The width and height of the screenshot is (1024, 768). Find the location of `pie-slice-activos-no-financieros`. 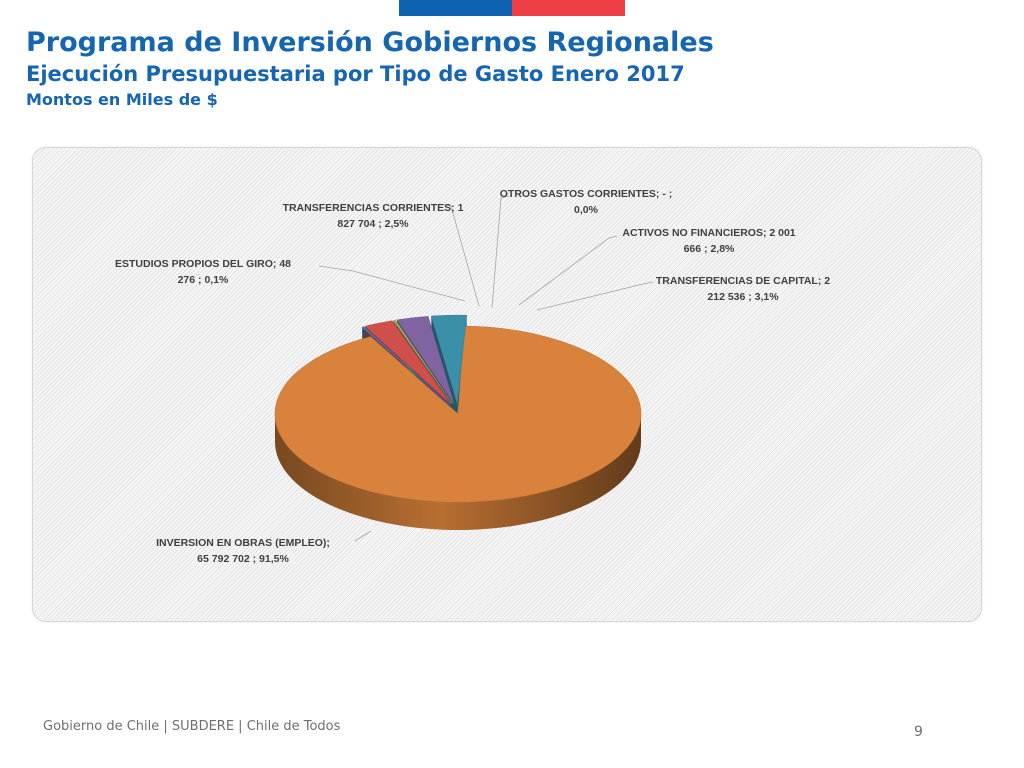

pie-slice-activos-no-financieros is located at coordinates (425, 360).